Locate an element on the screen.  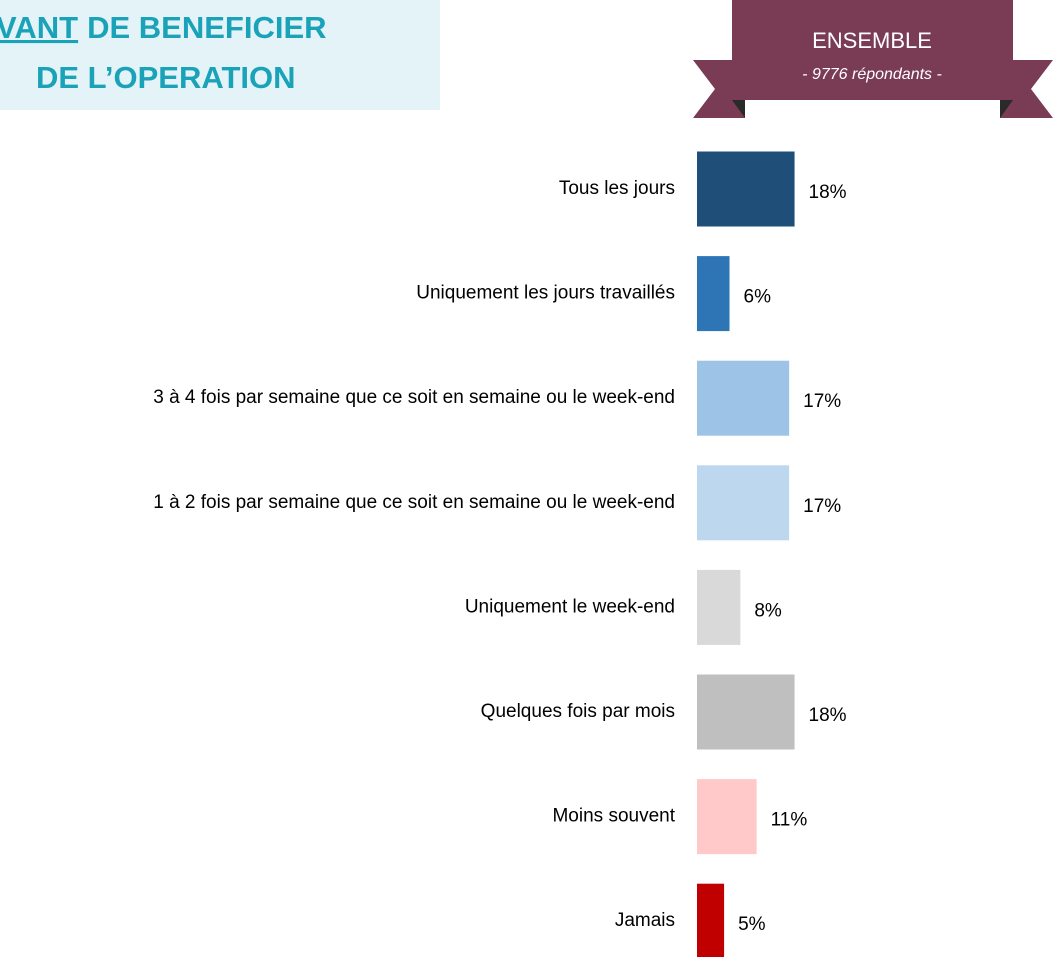
category-label: Jamais is located at coordinates (645, 920).